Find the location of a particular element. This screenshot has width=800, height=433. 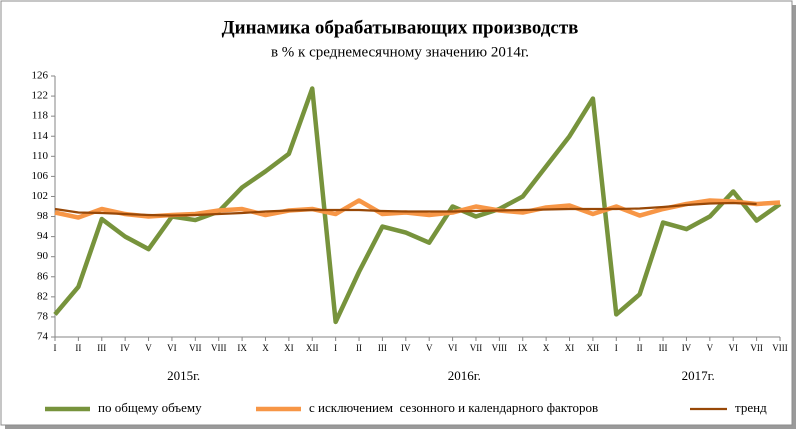

y-tick-label: 82 is located at coordinates (42, 296).